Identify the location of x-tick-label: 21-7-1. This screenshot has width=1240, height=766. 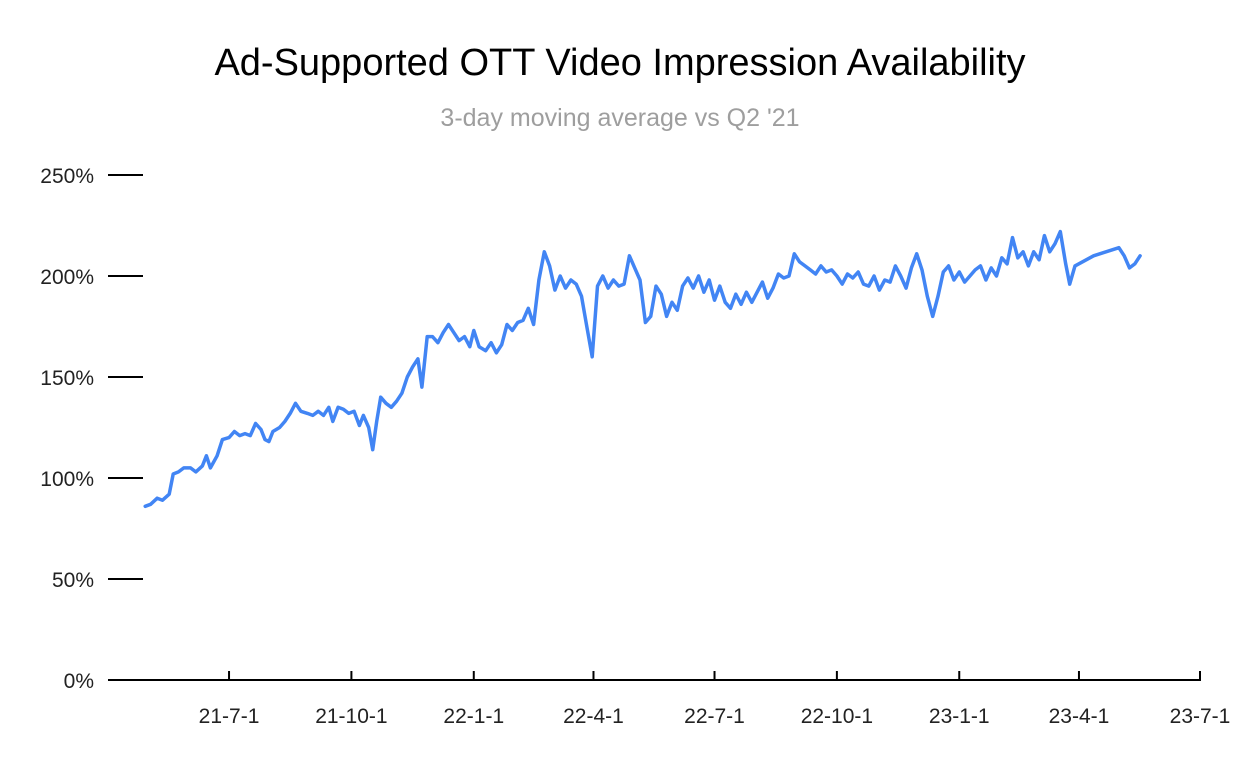
(229, 716).